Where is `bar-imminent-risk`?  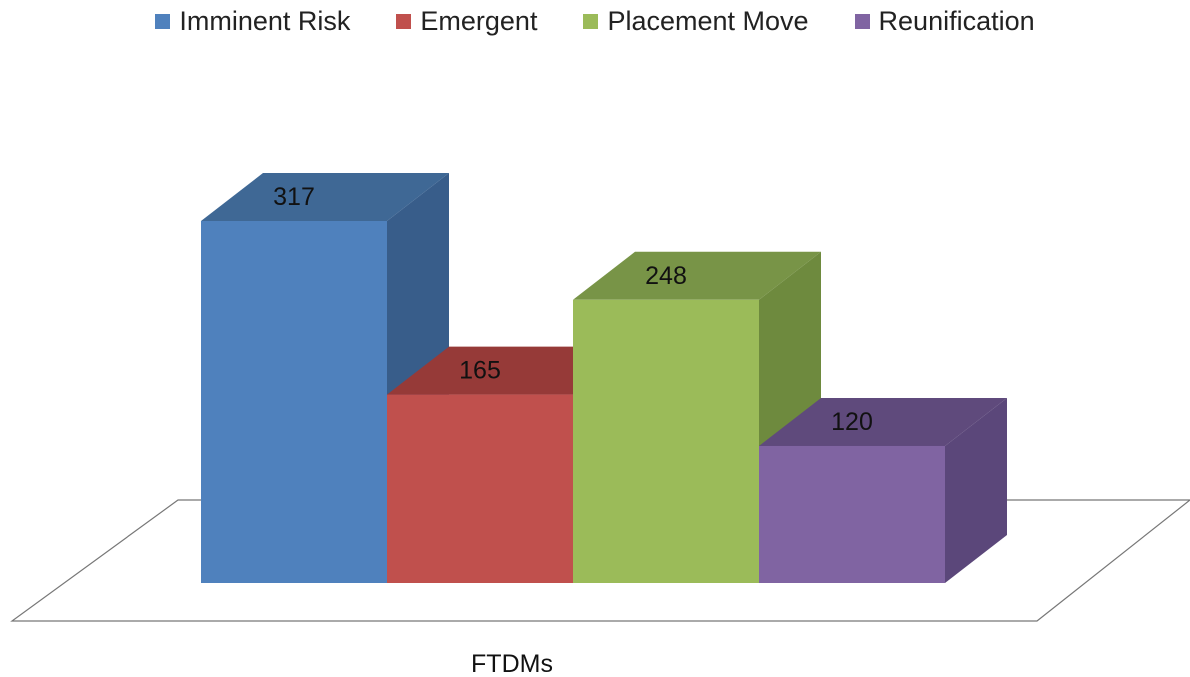
bar-imminent-risk is located at coordinates (325, 378).